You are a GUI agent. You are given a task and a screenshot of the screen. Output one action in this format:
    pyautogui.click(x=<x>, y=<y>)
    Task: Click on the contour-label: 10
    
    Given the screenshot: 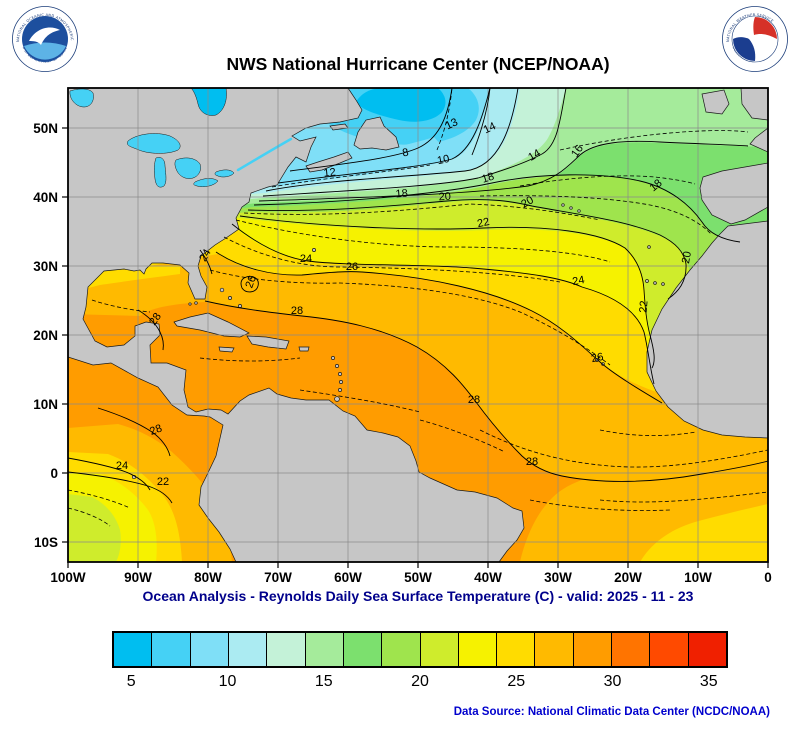 What is the action you would take?
    pyautogui.click(x=443, y=160)
    